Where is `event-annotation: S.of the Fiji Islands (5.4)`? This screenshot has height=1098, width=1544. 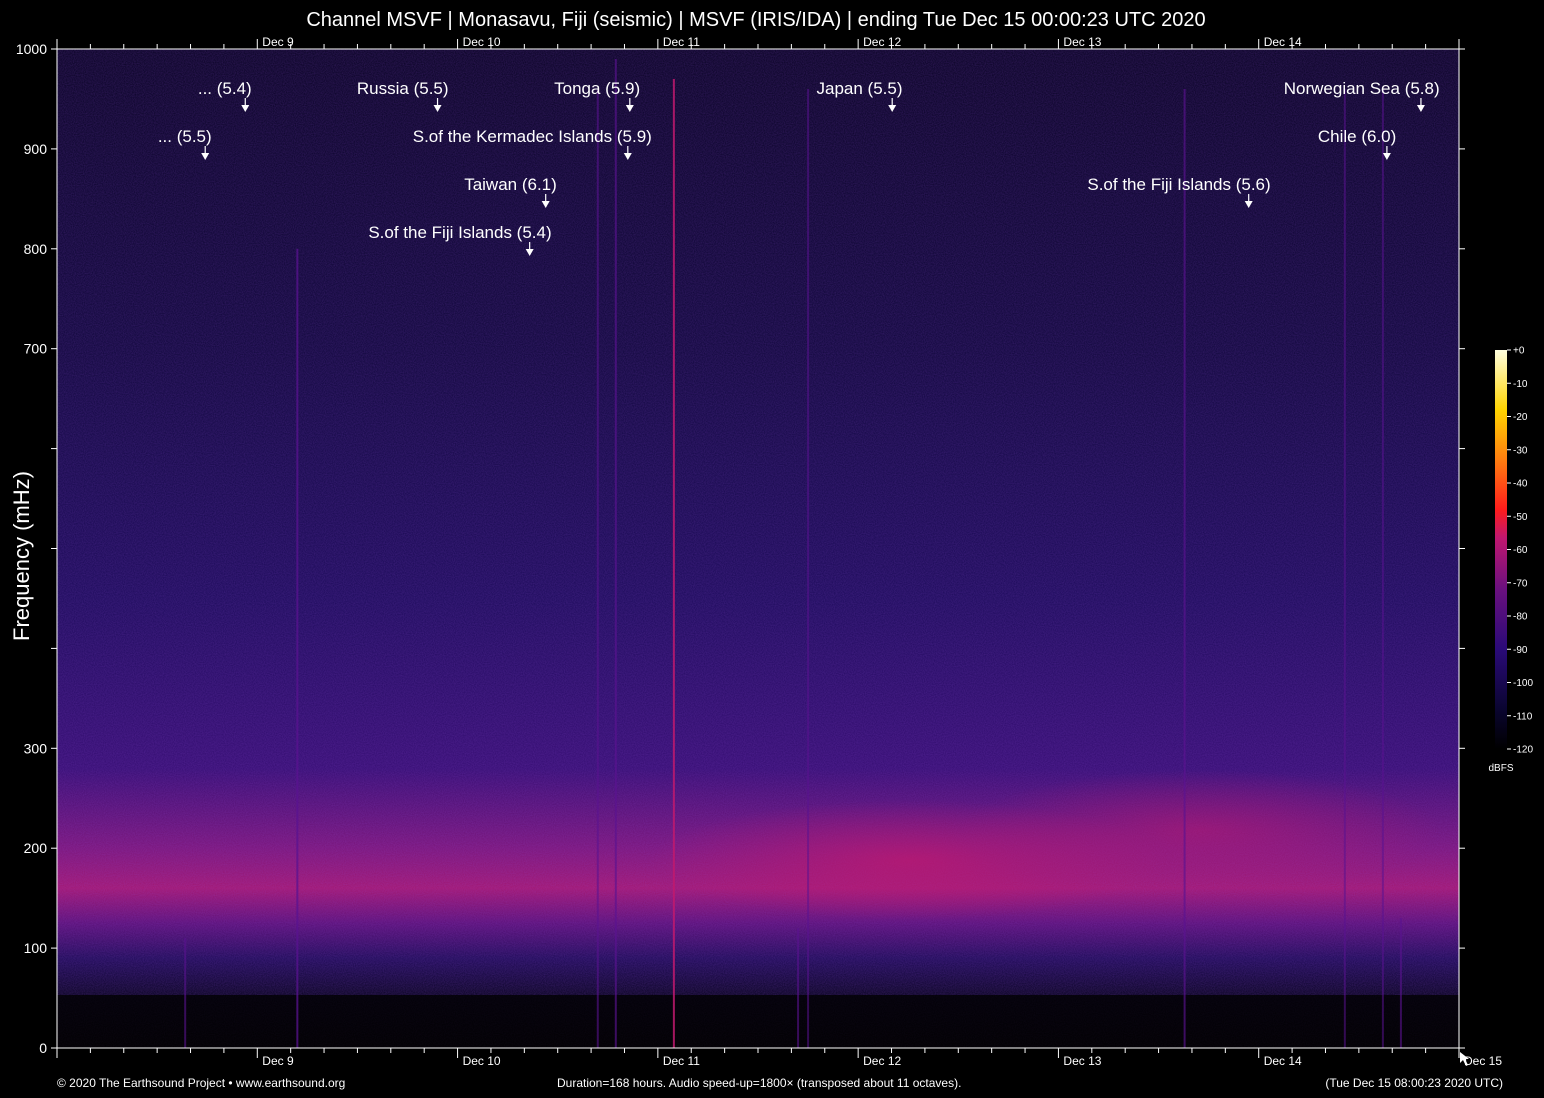
event-annotation: S.of the Fiji Islands (5.4) is located at coordinates (460, 239).